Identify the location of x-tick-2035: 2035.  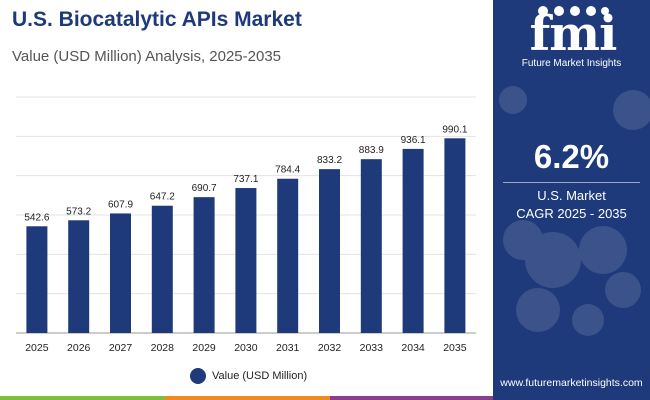
(455, 348).